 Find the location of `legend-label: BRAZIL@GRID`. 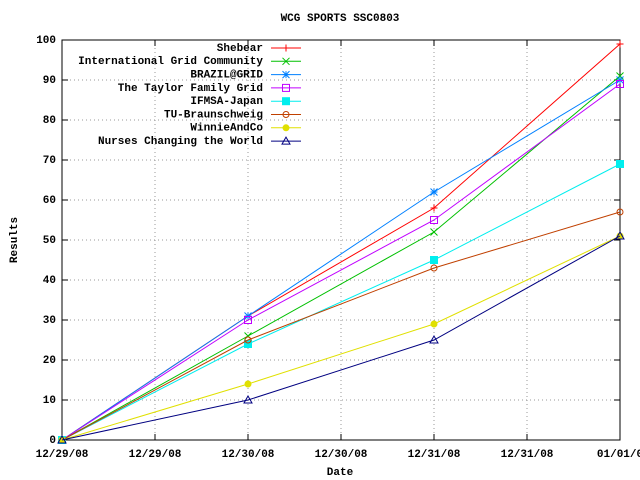

legend-label: BRAZIL@GRID is located at coordinates (226, 76).